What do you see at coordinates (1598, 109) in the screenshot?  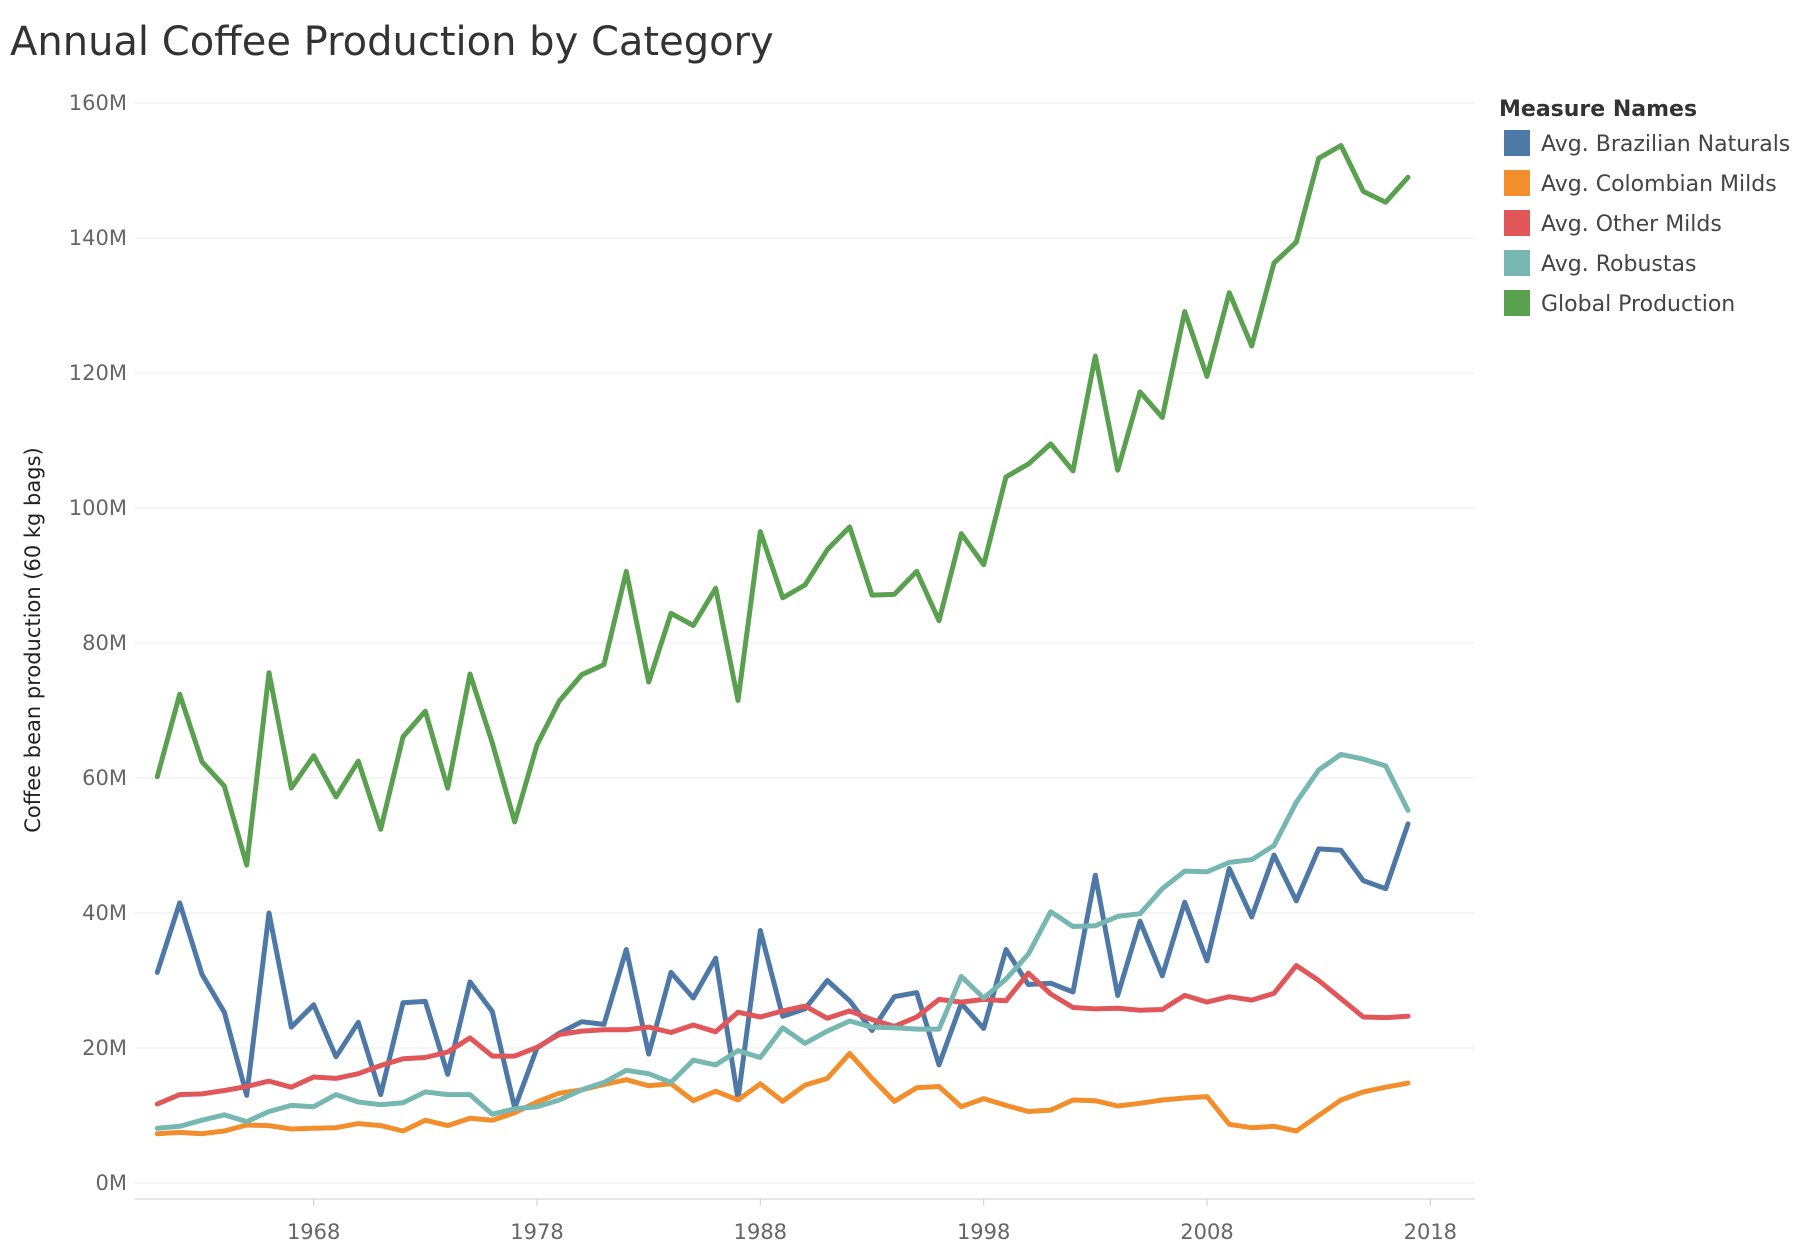 I see `legend-title: Measure Names` at bounding box center [1598, 109].